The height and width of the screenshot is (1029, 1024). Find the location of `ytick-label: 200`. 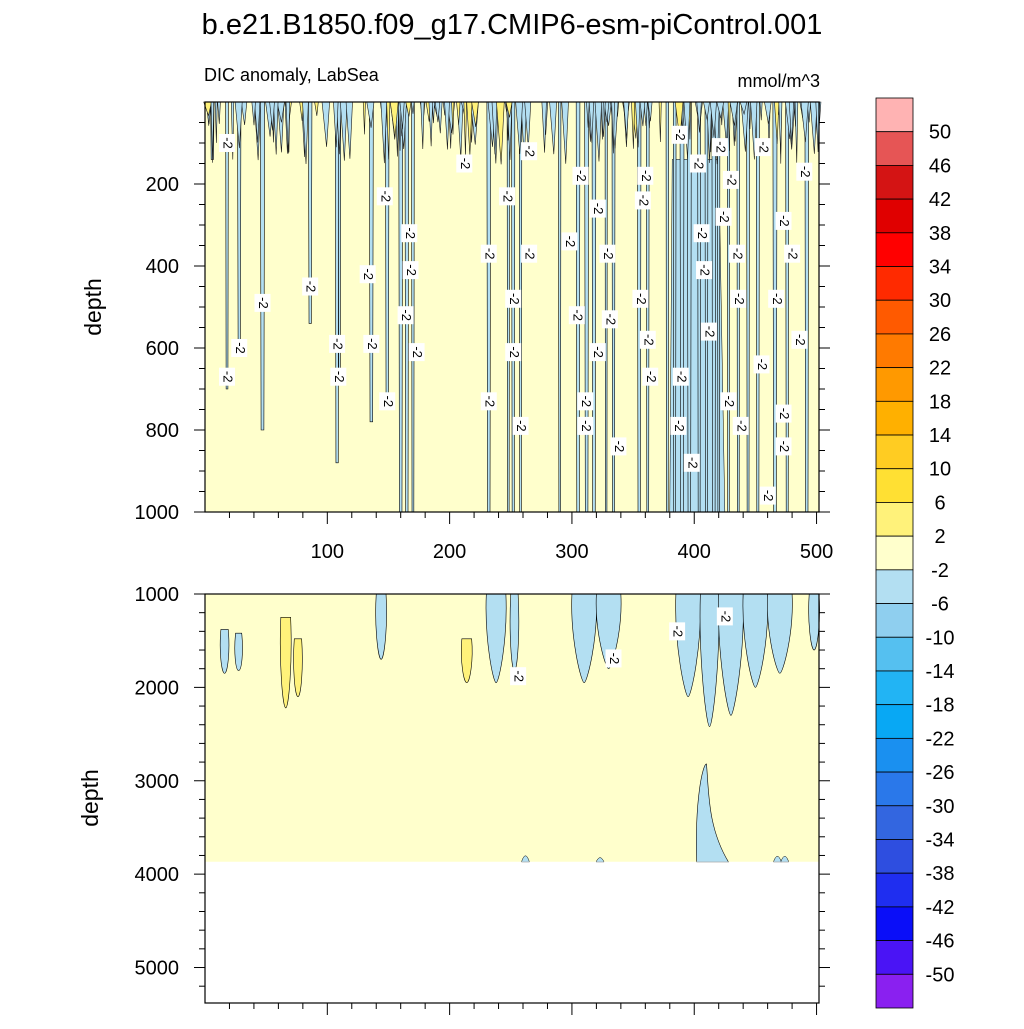

ytick-label: 200 is located at coordinates (162, 185).